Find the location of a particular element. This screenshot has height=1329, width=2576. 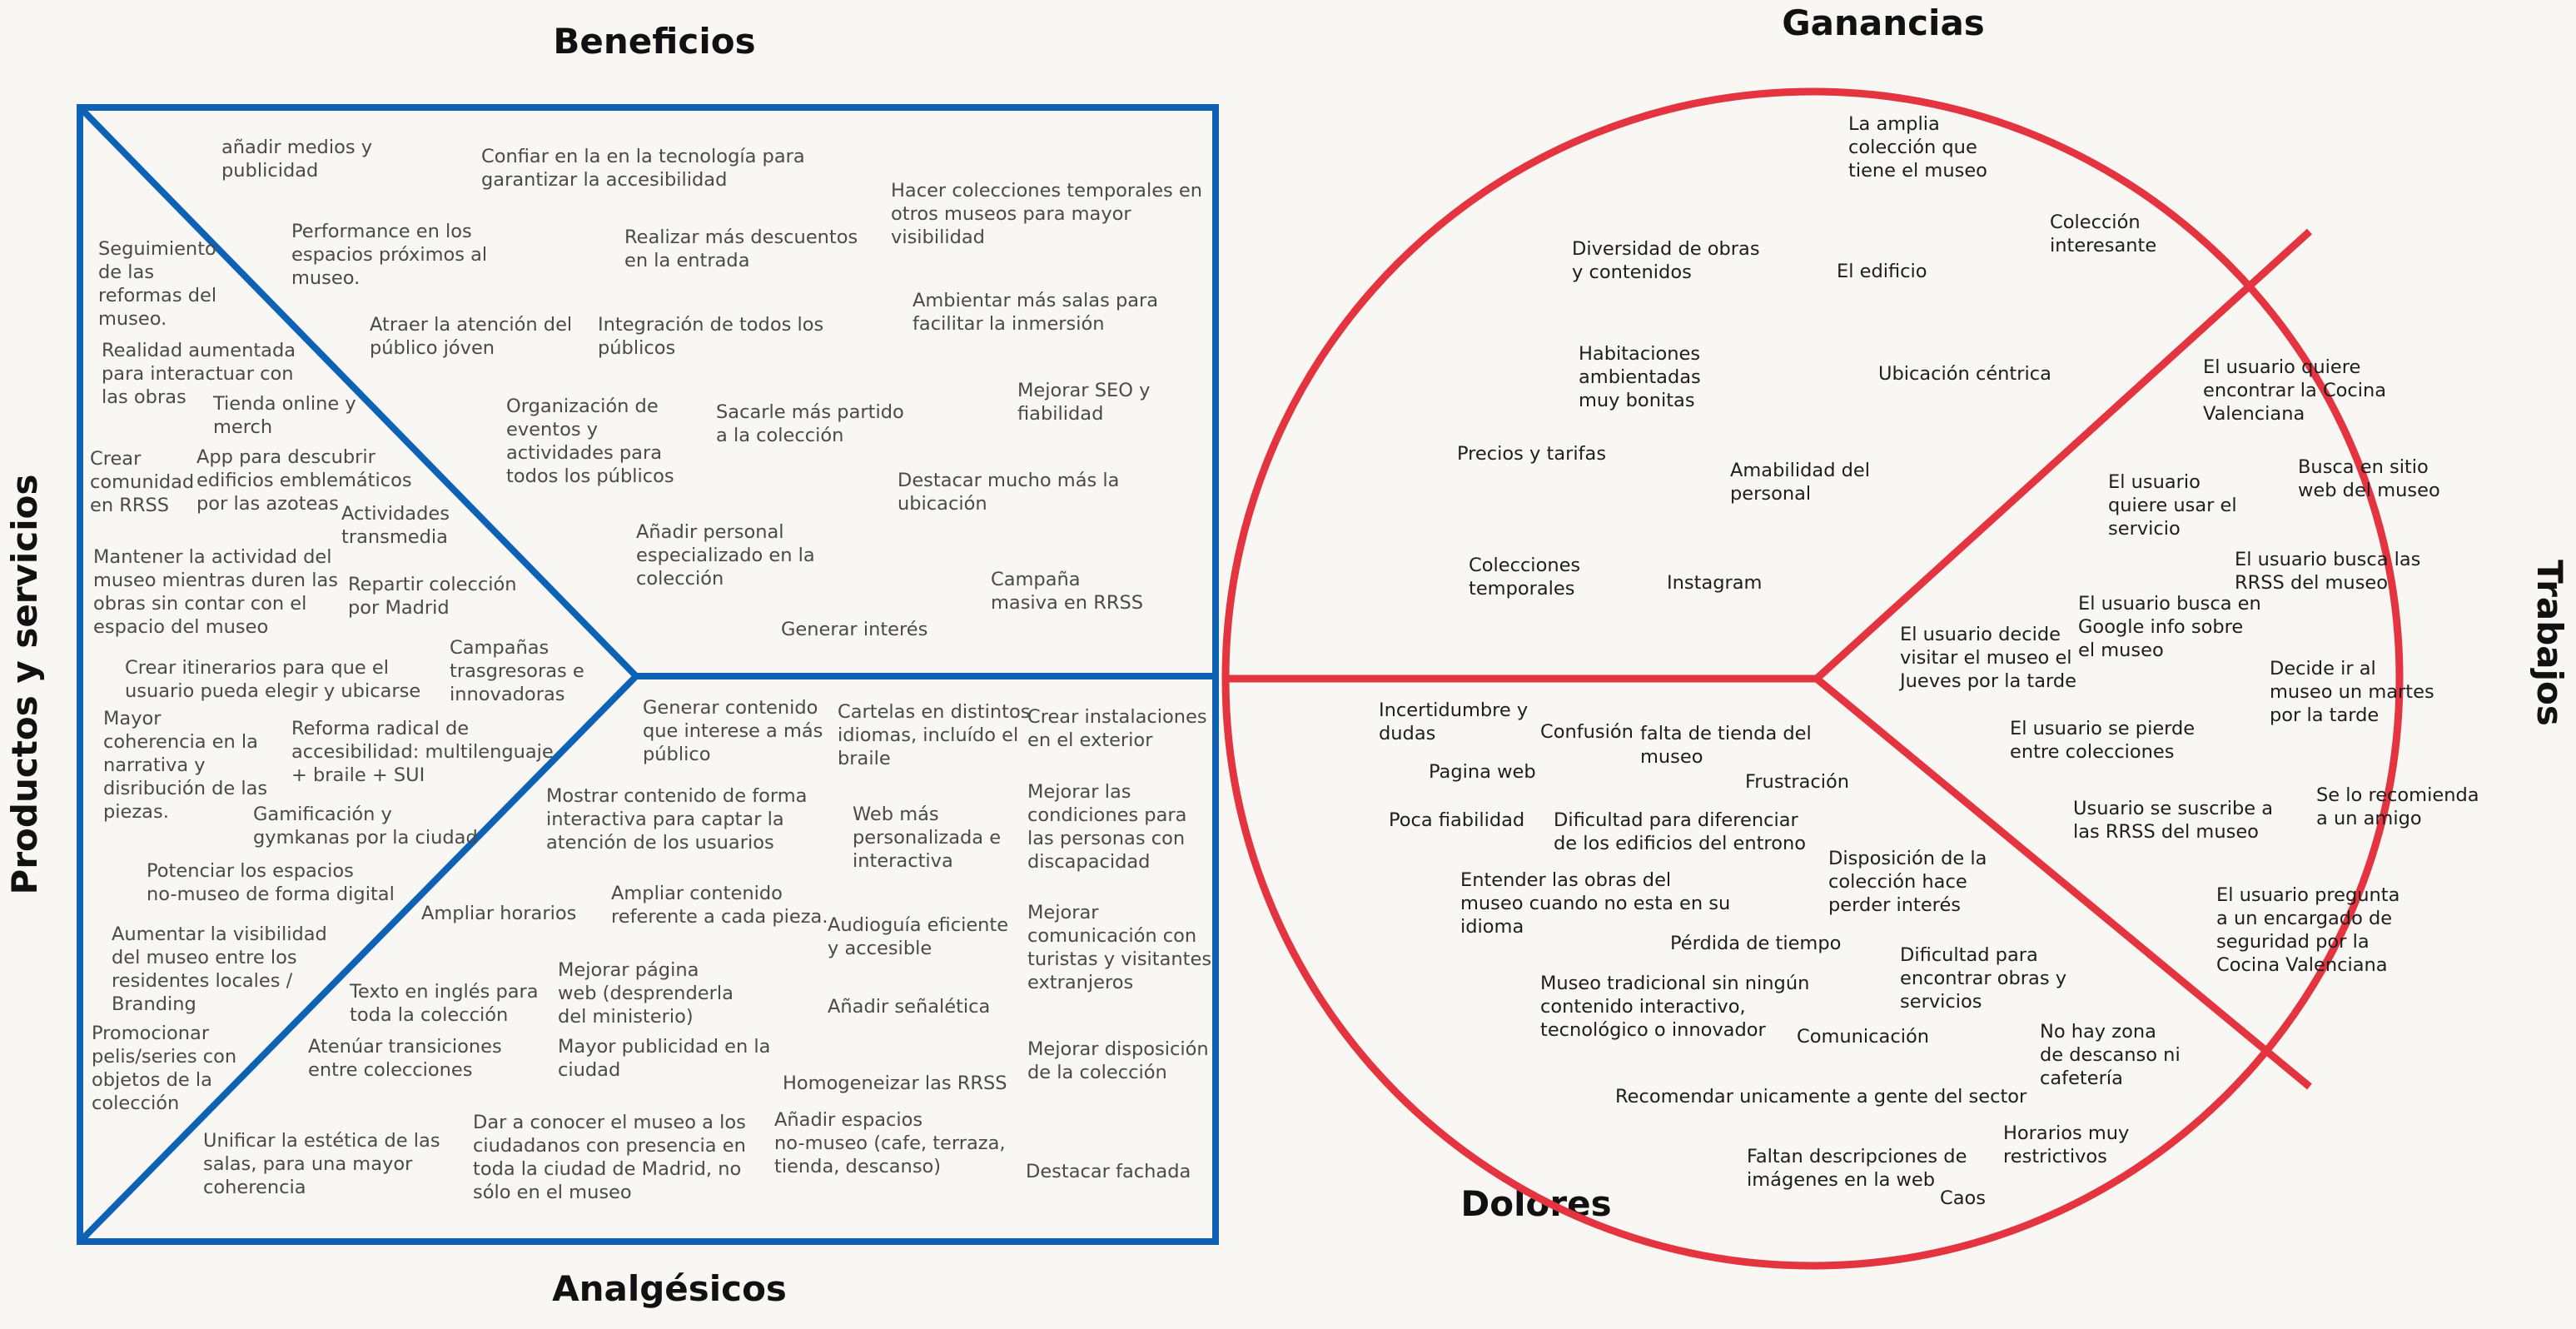

note-line: RRSS del museo is located at coordinates (2311, 583).